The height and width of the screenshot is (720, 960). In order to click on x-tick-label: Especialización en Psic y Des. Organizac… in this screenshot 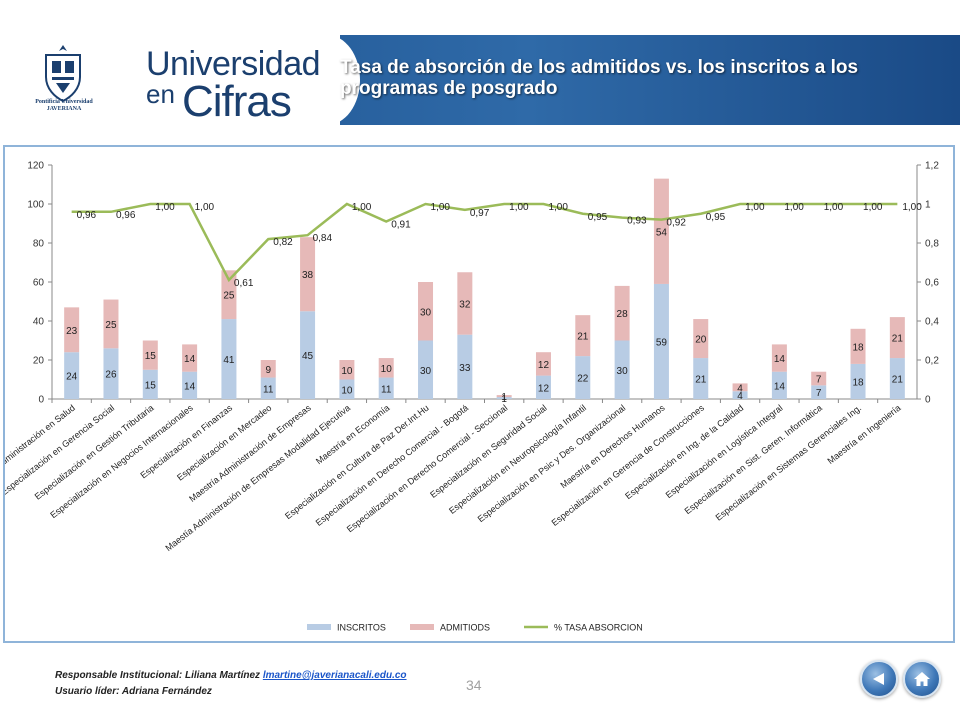, I will do `click(552, 464)`.